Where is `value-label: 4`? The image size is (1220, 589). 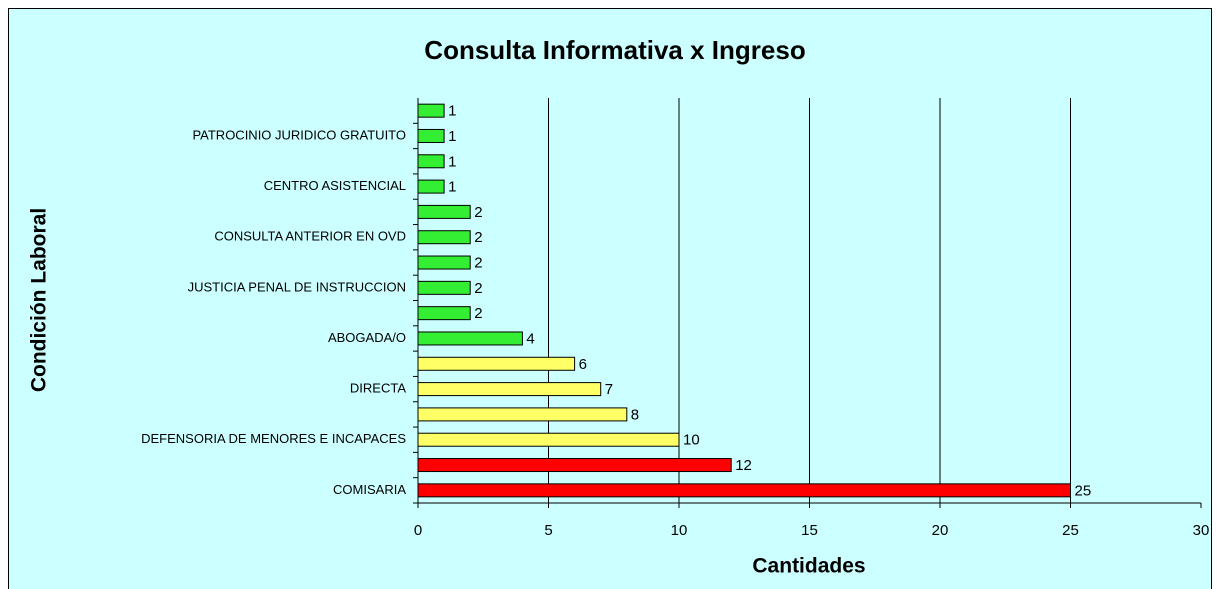 value-label: 4 is located at coordinates (530, 338).